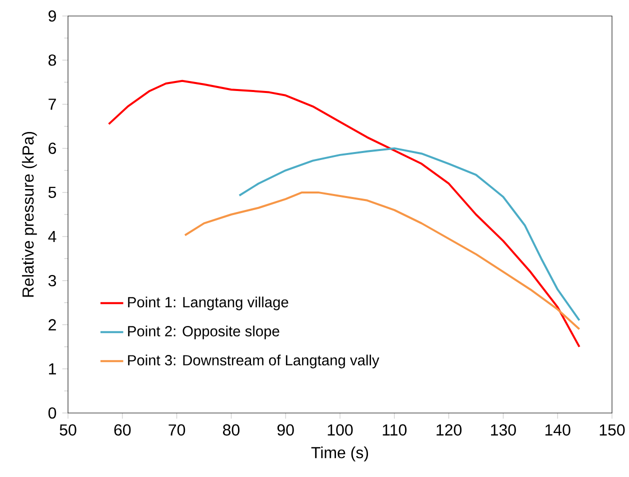 The image size is (629, 477). I want to click on y-axis-title: Relative pressure (kPa), so click(29, 214).